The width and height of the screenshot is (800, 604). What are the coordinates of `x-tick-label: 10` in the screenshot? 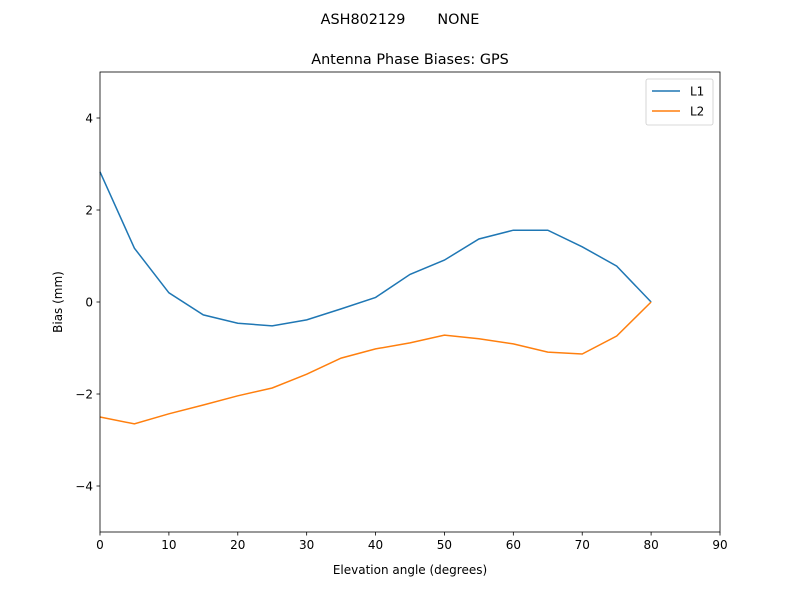 It's located at (168, 545).